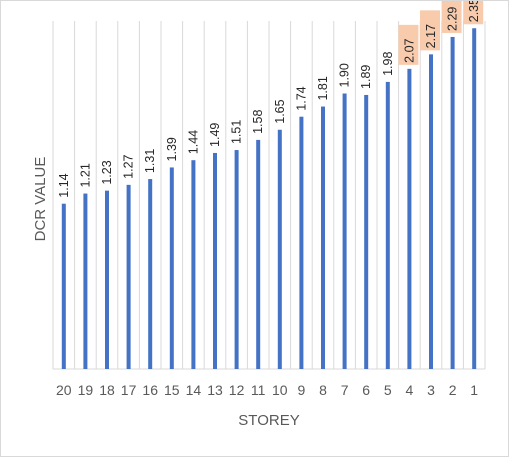  I want to click on x-tick-label: 1, so click(474, 390).